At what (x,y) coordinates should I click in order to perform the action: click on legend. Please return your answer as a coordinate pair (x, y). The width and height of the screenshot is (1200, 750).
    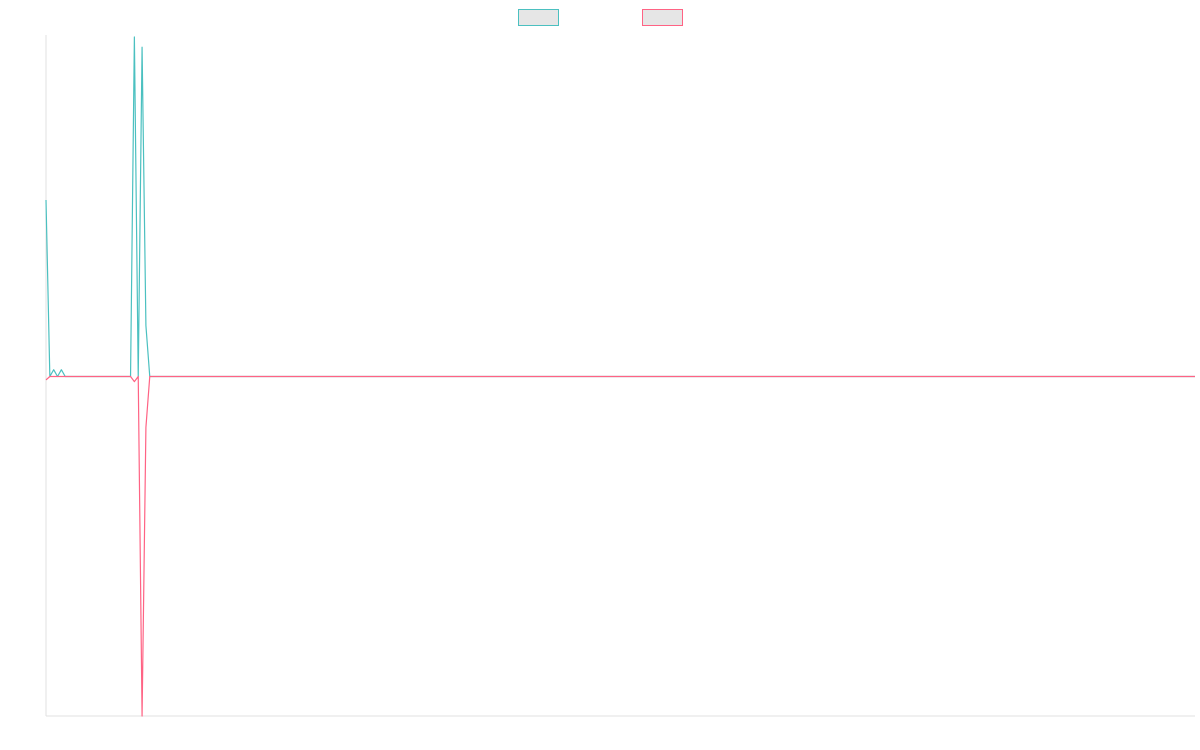
    Looking at the image, I should click on (600, 17).